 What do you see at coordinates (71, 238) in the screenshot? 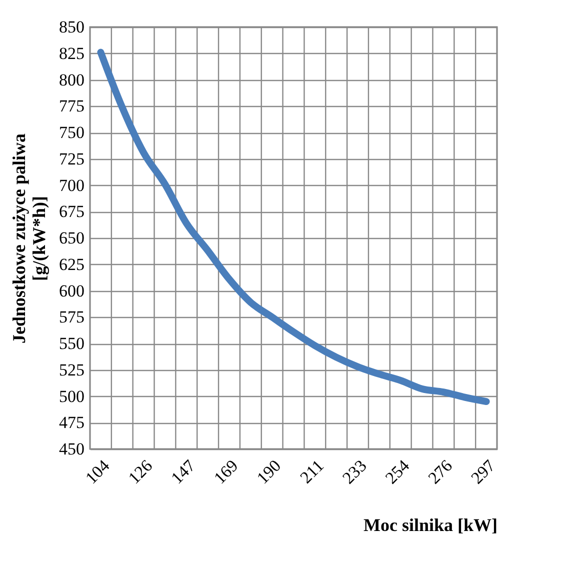
I see `y-tick-label: 650` at bounding box center [71, 238].